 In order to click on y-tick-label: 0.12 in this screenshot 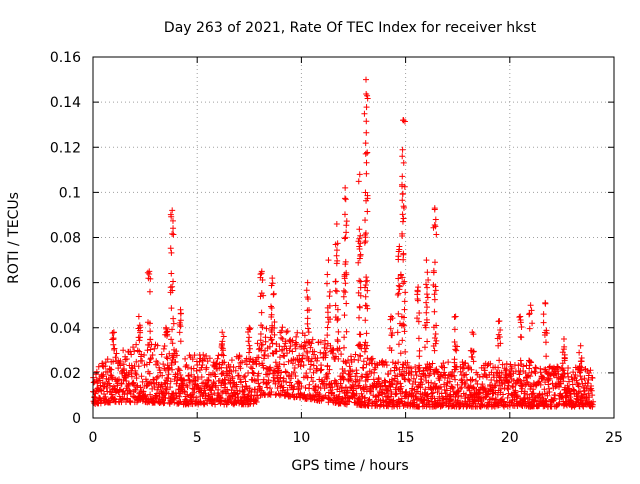, I will do `click(65, 148)`.